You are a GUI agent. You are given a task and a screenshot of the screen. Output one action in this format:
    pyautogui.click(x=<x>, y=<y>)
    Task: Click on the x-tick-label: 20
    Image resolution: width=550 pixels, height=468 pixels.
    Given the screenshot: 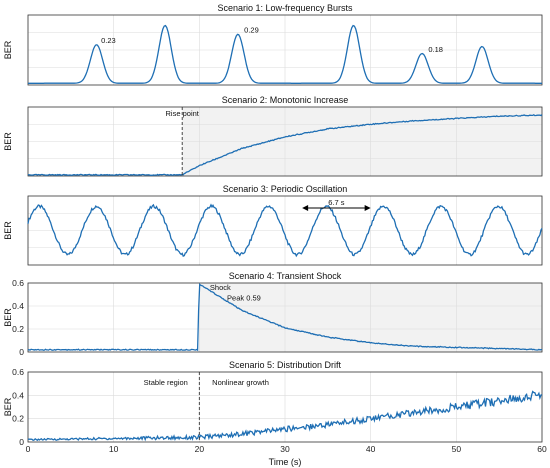 What is the action you would take?
    pyautogui.click(x=200, y=449)
    